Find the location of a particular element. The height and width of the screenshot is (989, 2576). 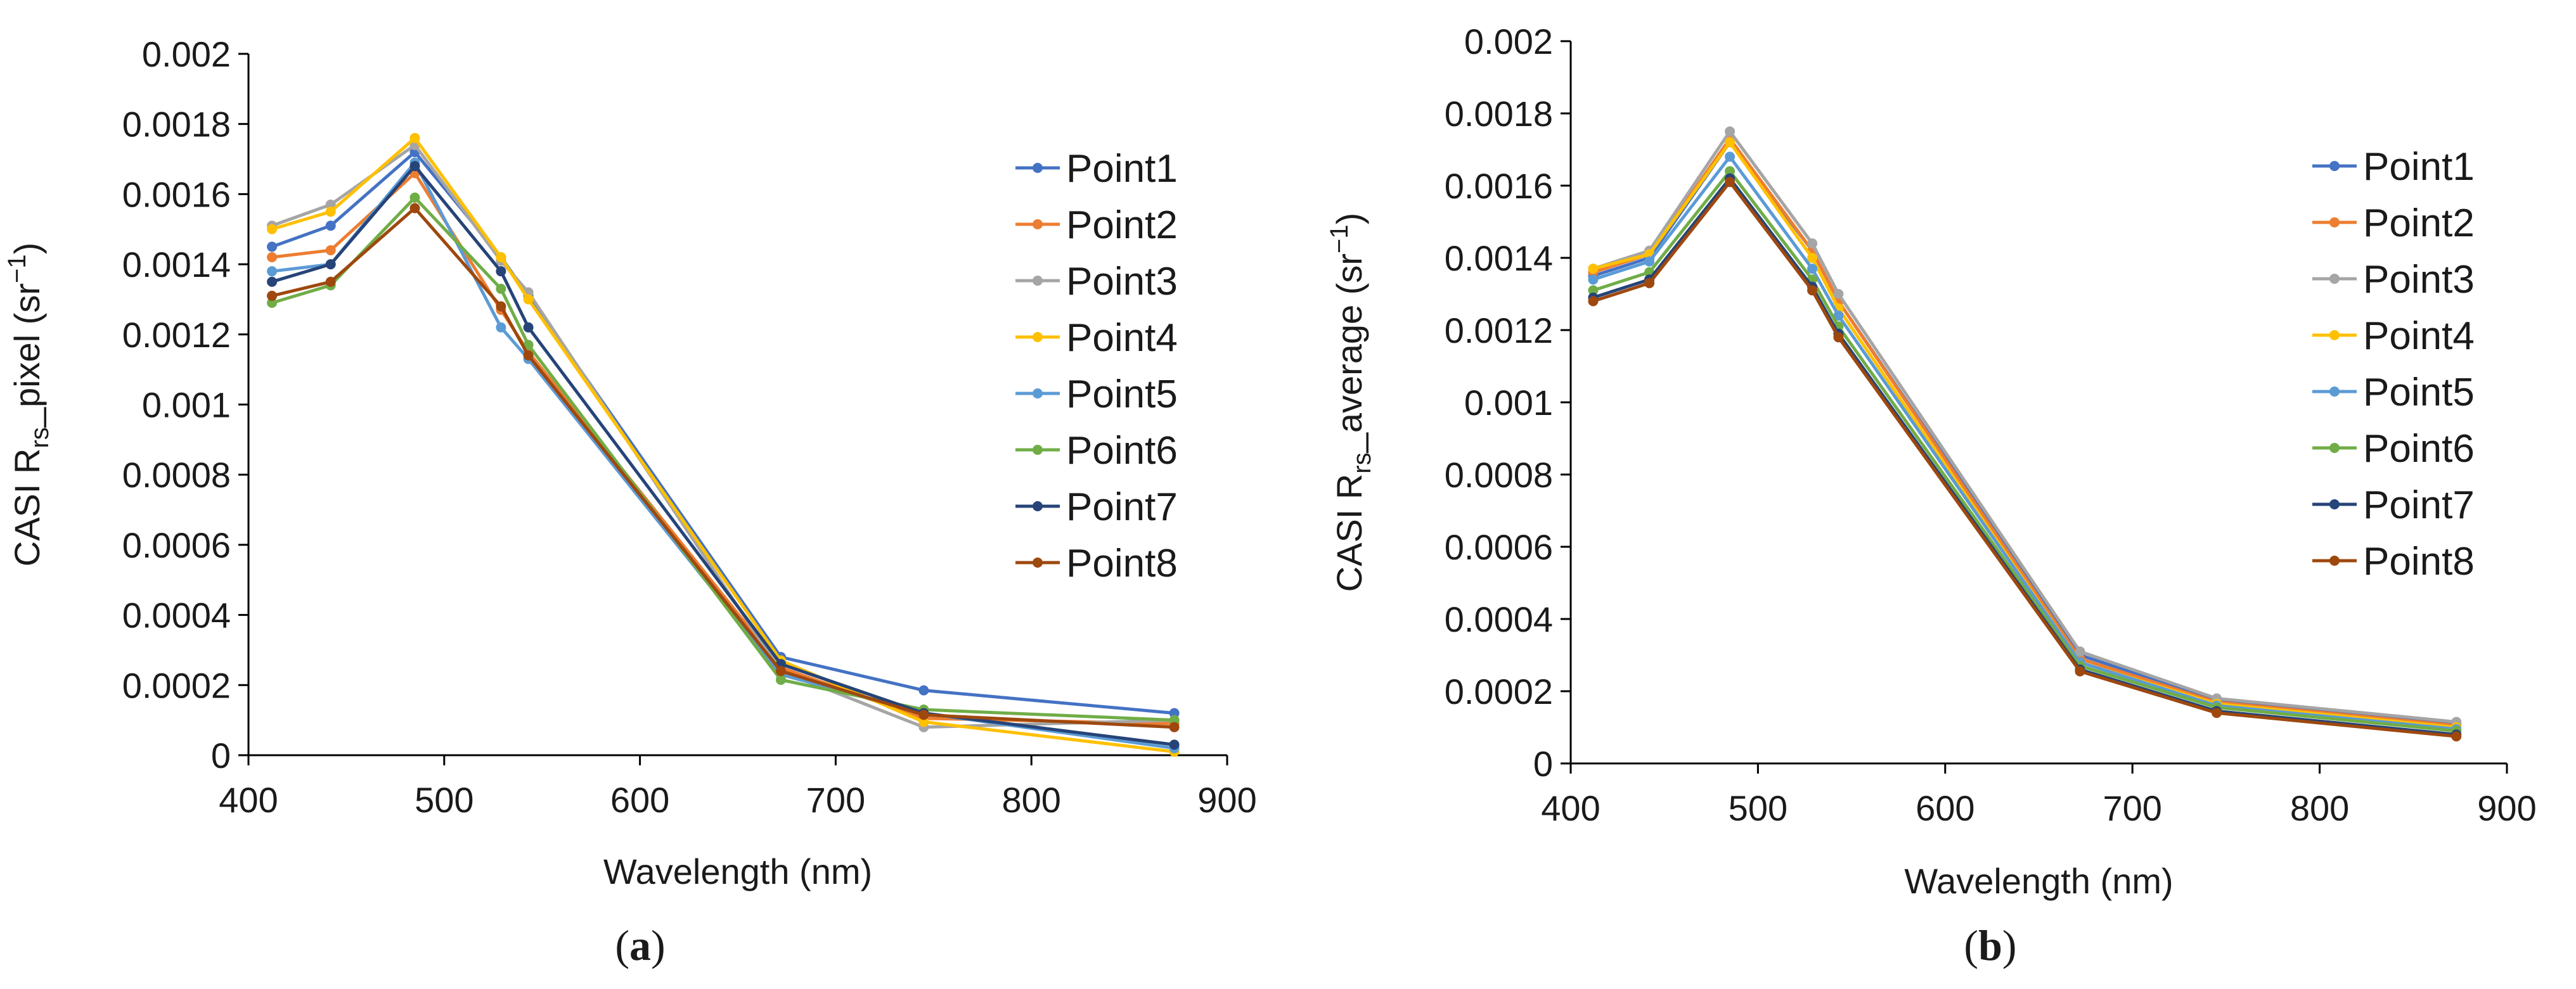

panel-caption: (a) is located at coordinates (640, 945).